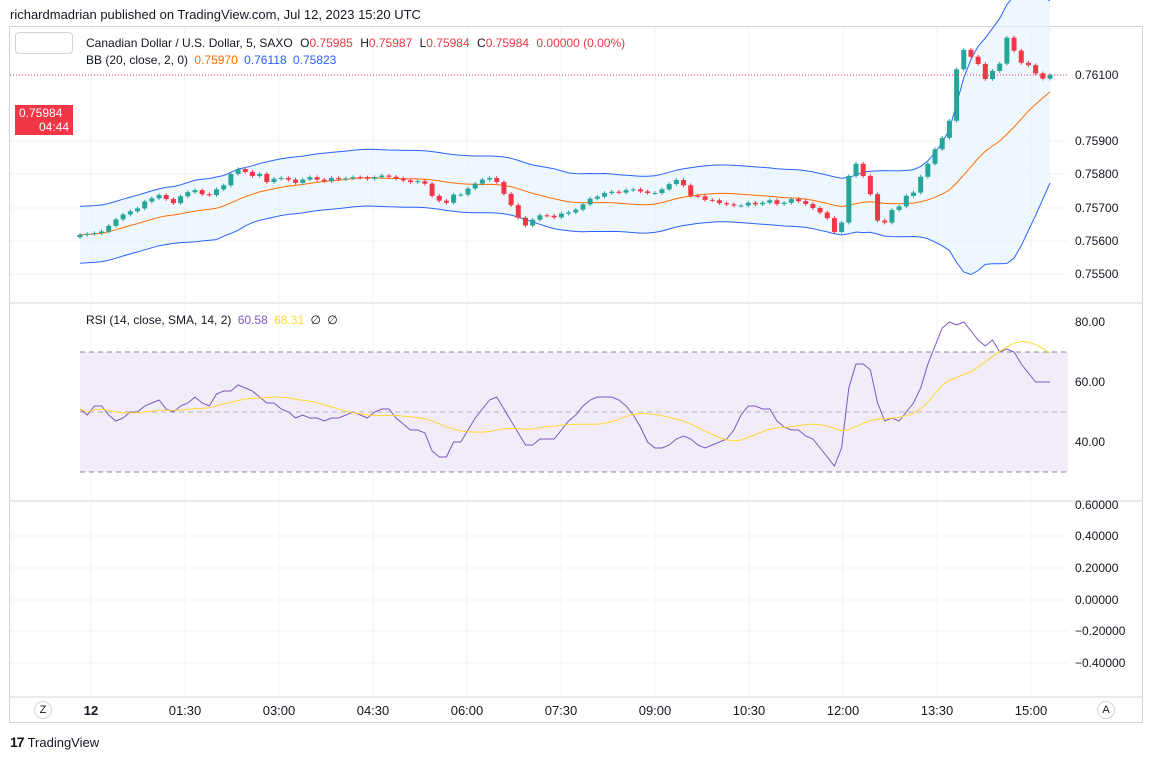 The image size is (1154, 759). What do you see at coordinates (305, 43) in the screenshot?
I see `open-label: O` at bounding box center [305, 43].